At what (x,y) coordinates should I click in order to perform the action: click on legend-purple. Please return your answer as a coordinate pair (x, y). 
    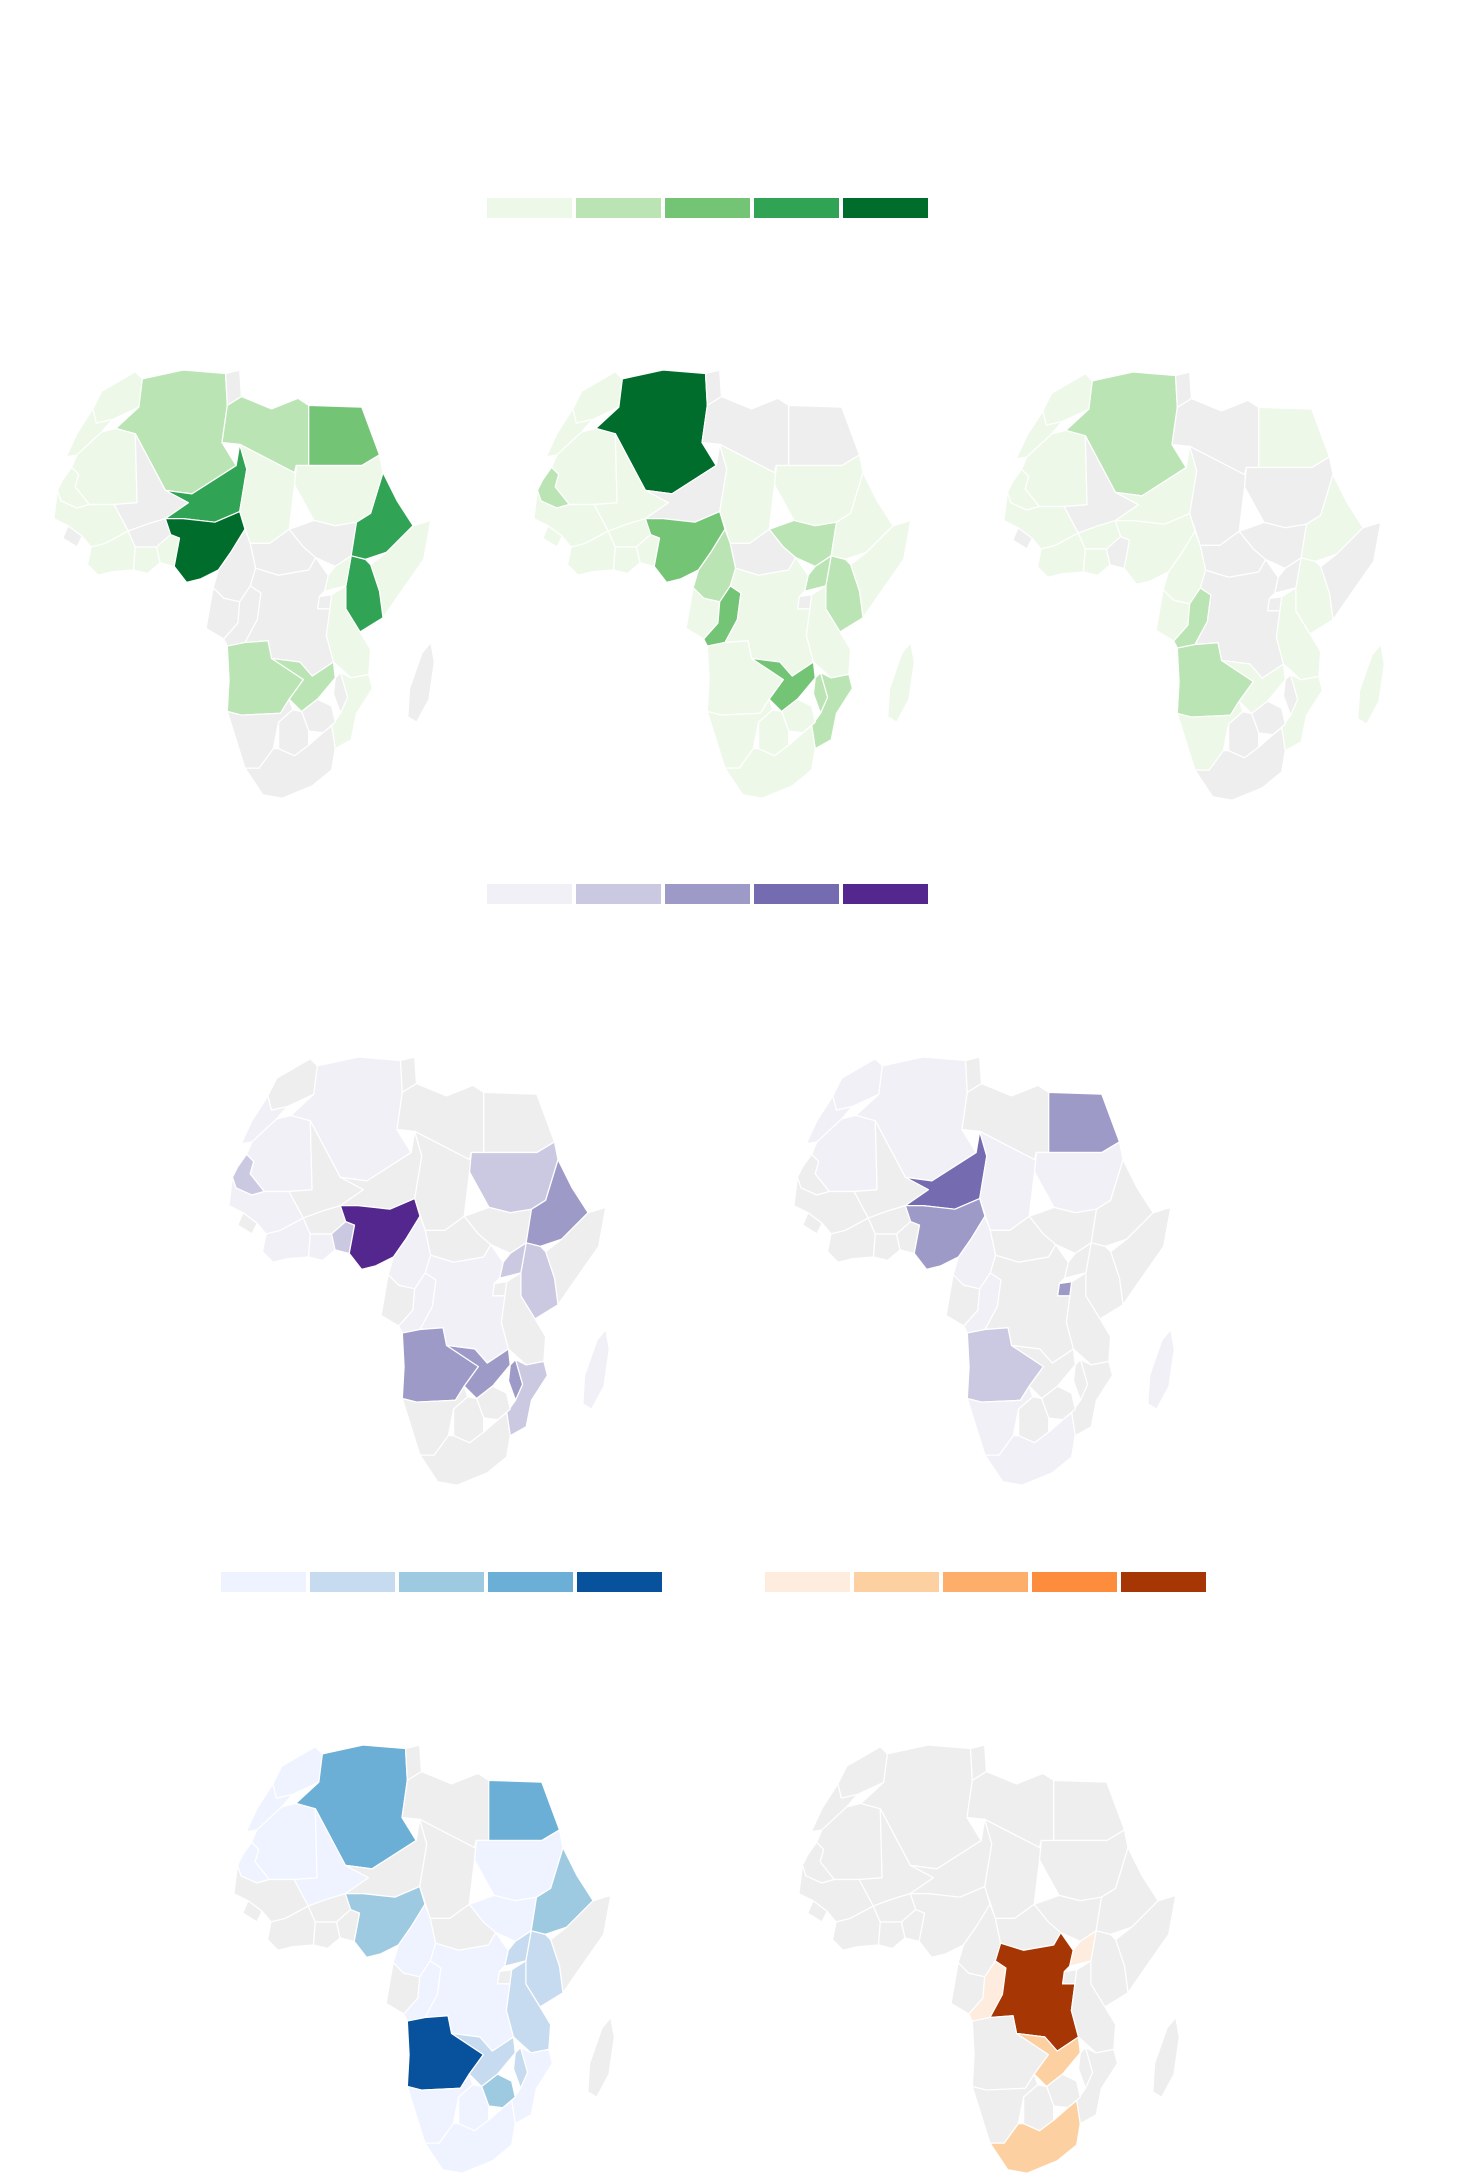
    Looking at the image, I should click on (707, 894).